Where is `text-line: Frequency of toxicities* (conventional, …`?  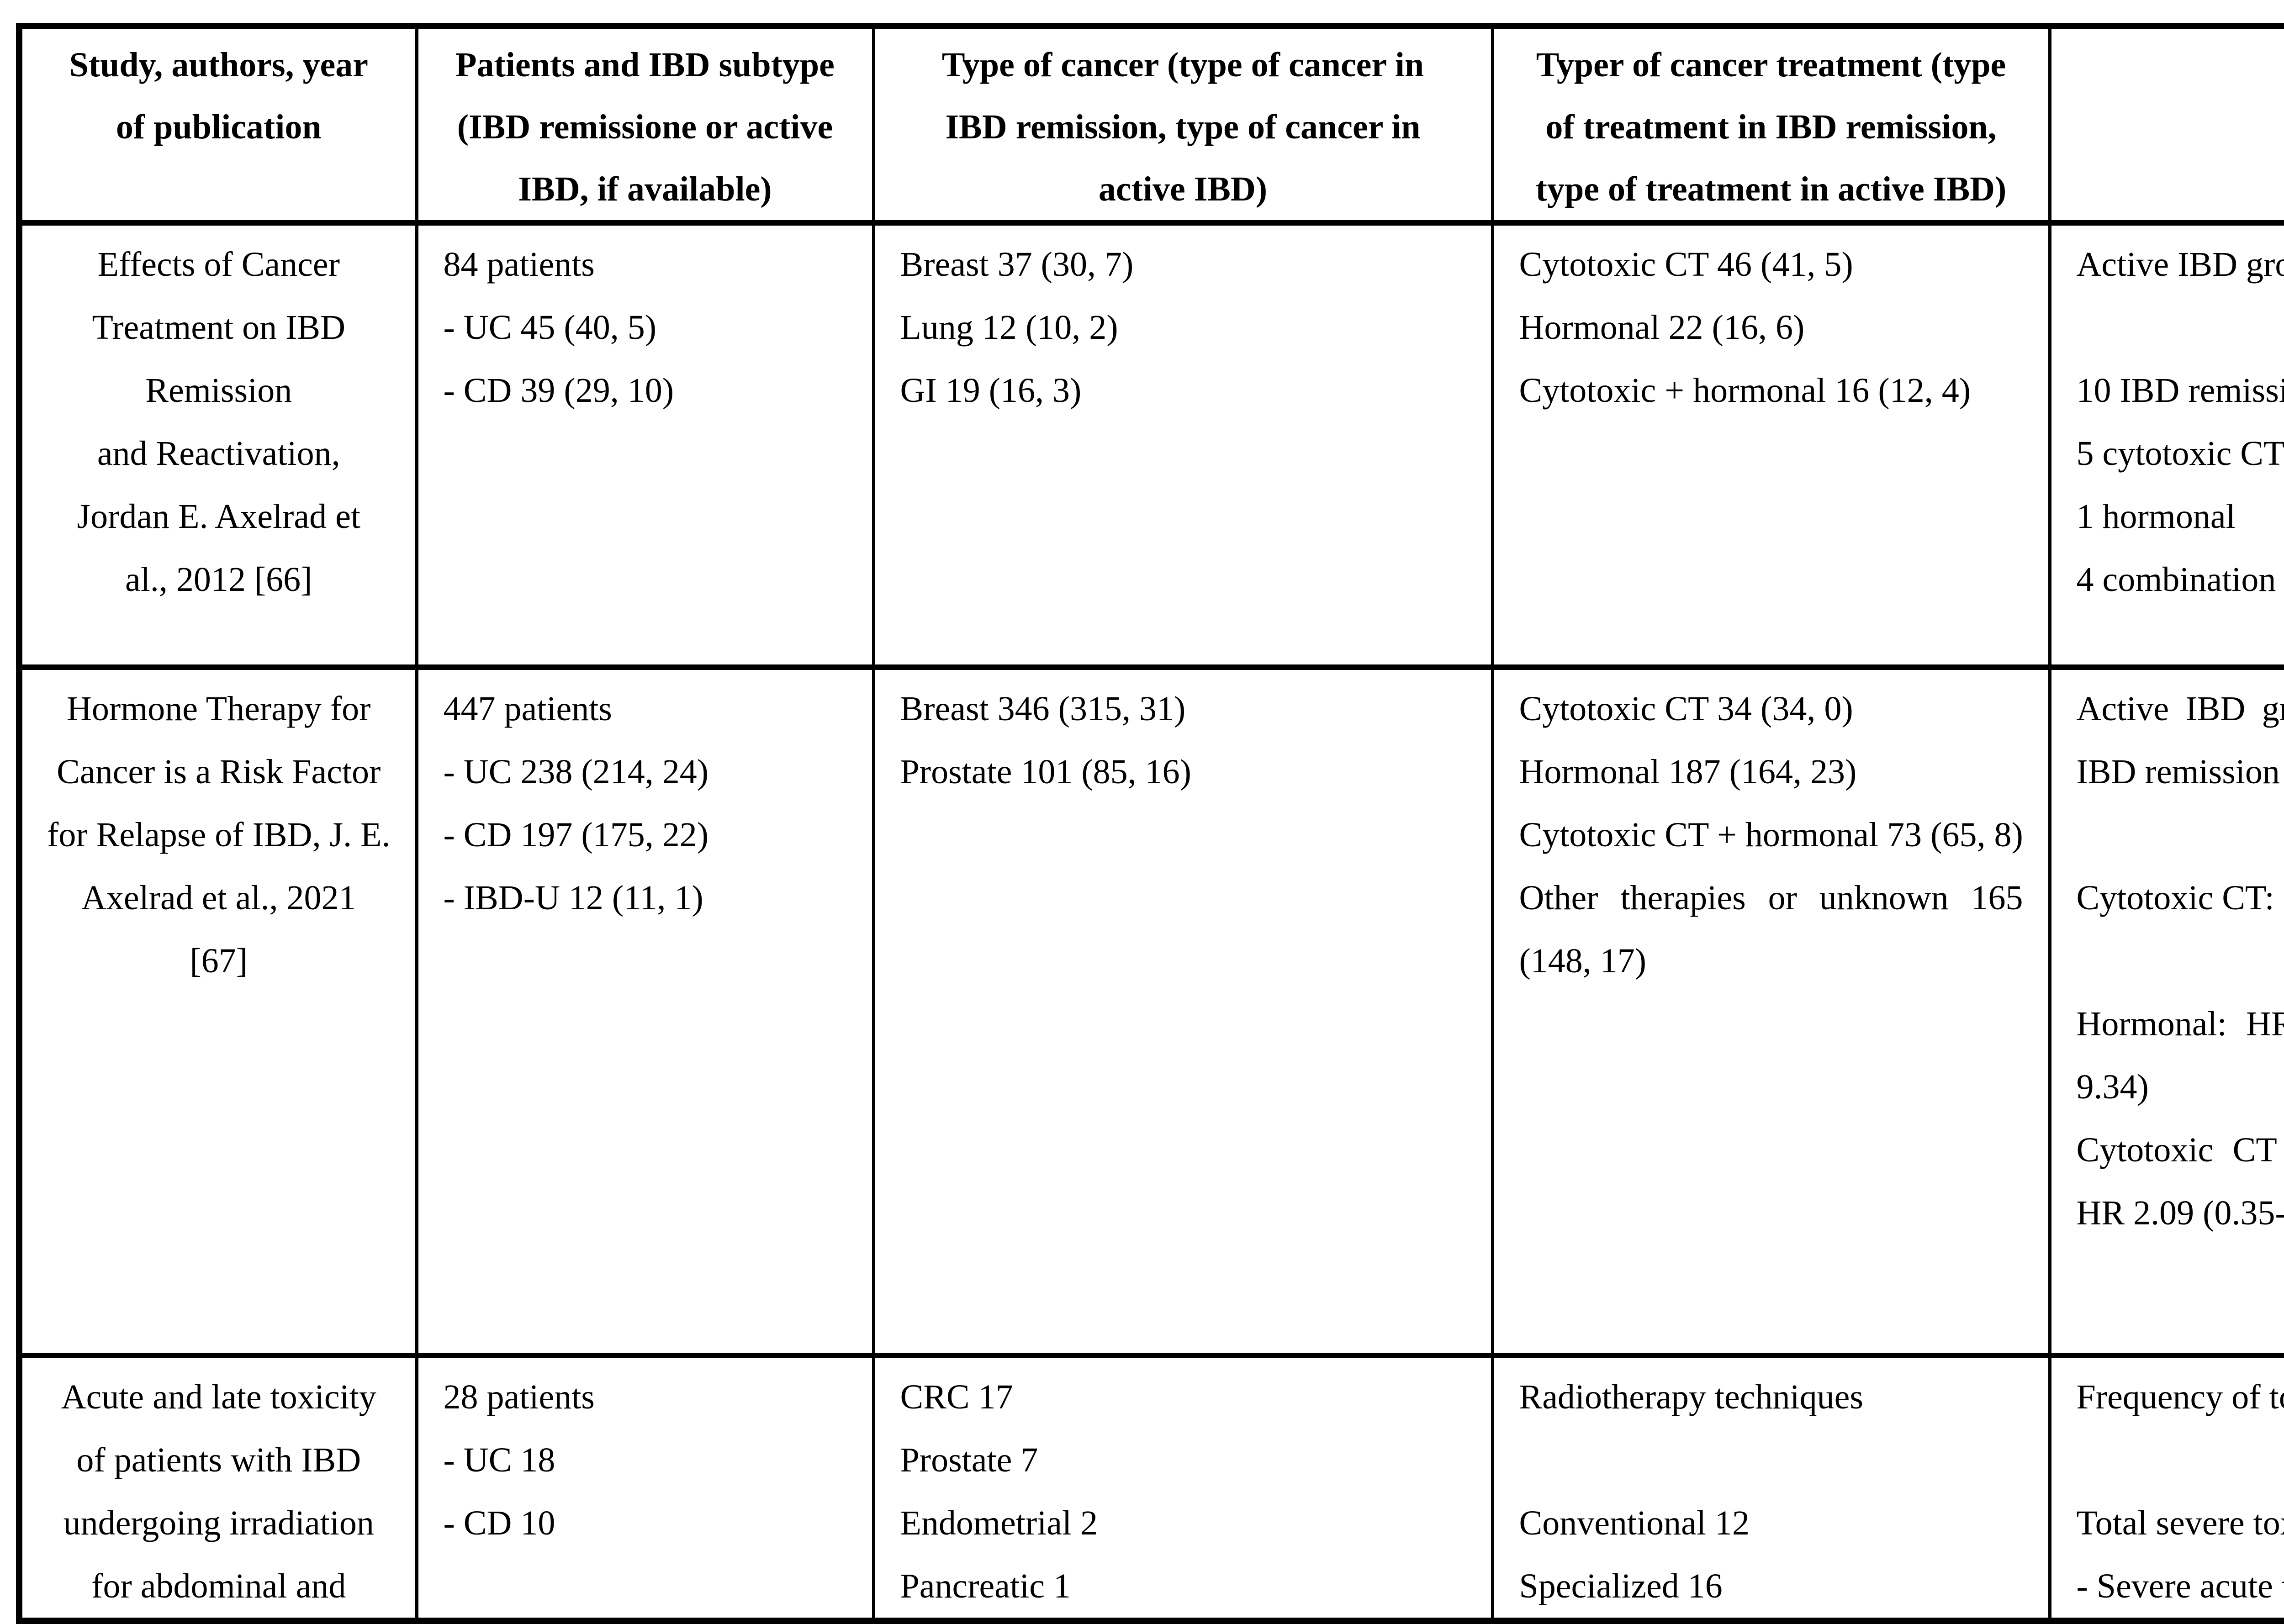
text-line: Frequency of toxicities* (conventional, … is located at coordinates (2180, 1397).